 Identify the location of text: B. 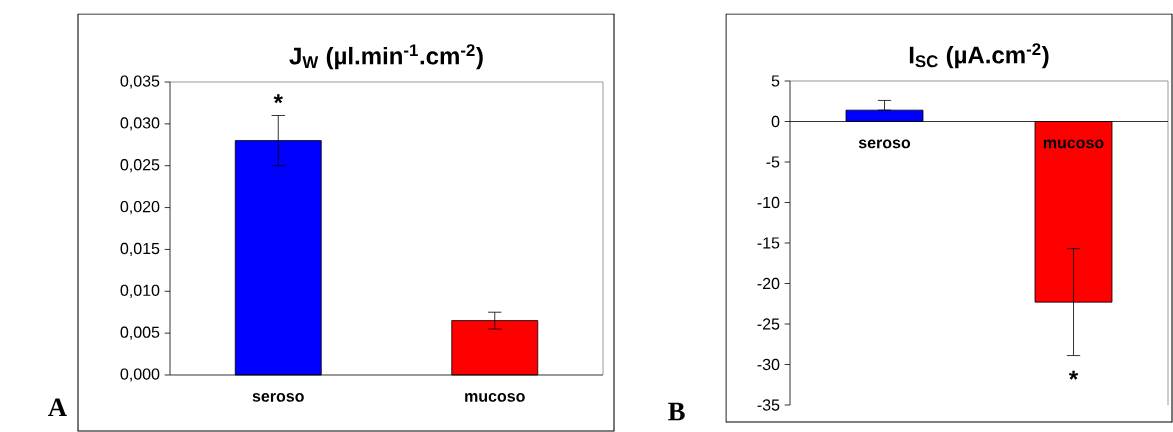
(676, 411).